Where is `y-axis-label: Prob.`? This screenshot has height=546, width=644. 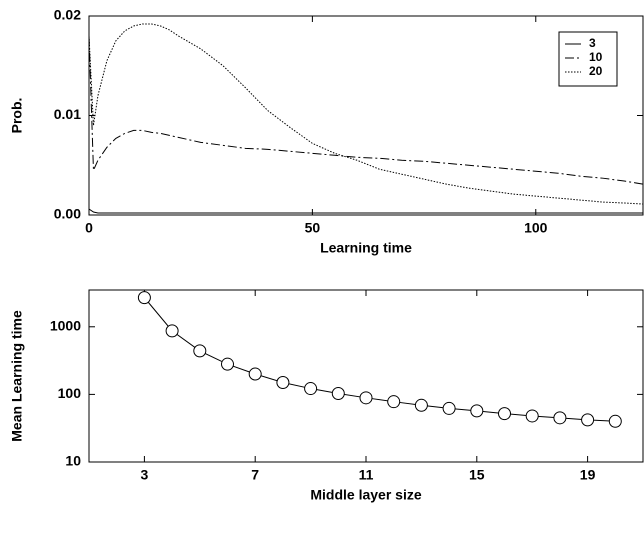 y-axis-label: Prob. is located at coordinates (17, 116).